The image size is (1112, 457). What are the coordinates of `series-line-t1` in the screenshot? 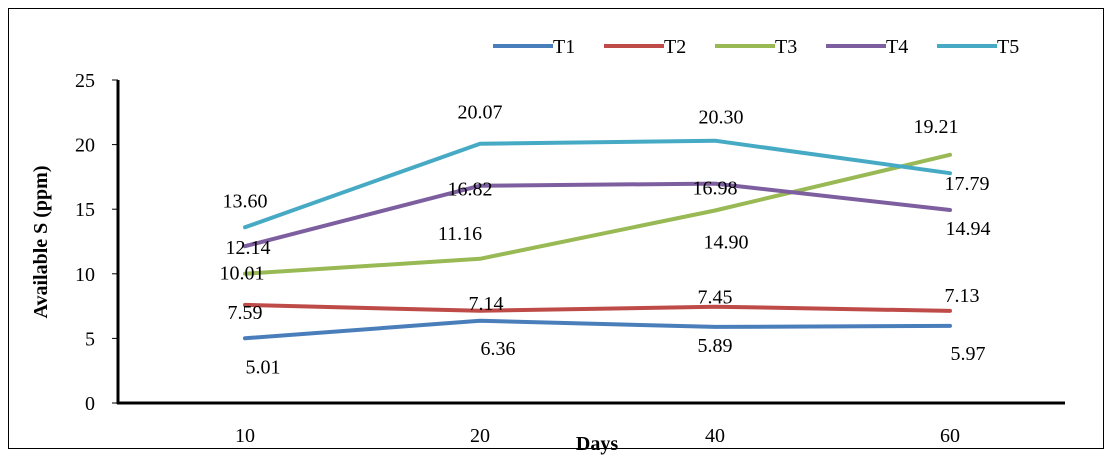 It's located at (597, 329).